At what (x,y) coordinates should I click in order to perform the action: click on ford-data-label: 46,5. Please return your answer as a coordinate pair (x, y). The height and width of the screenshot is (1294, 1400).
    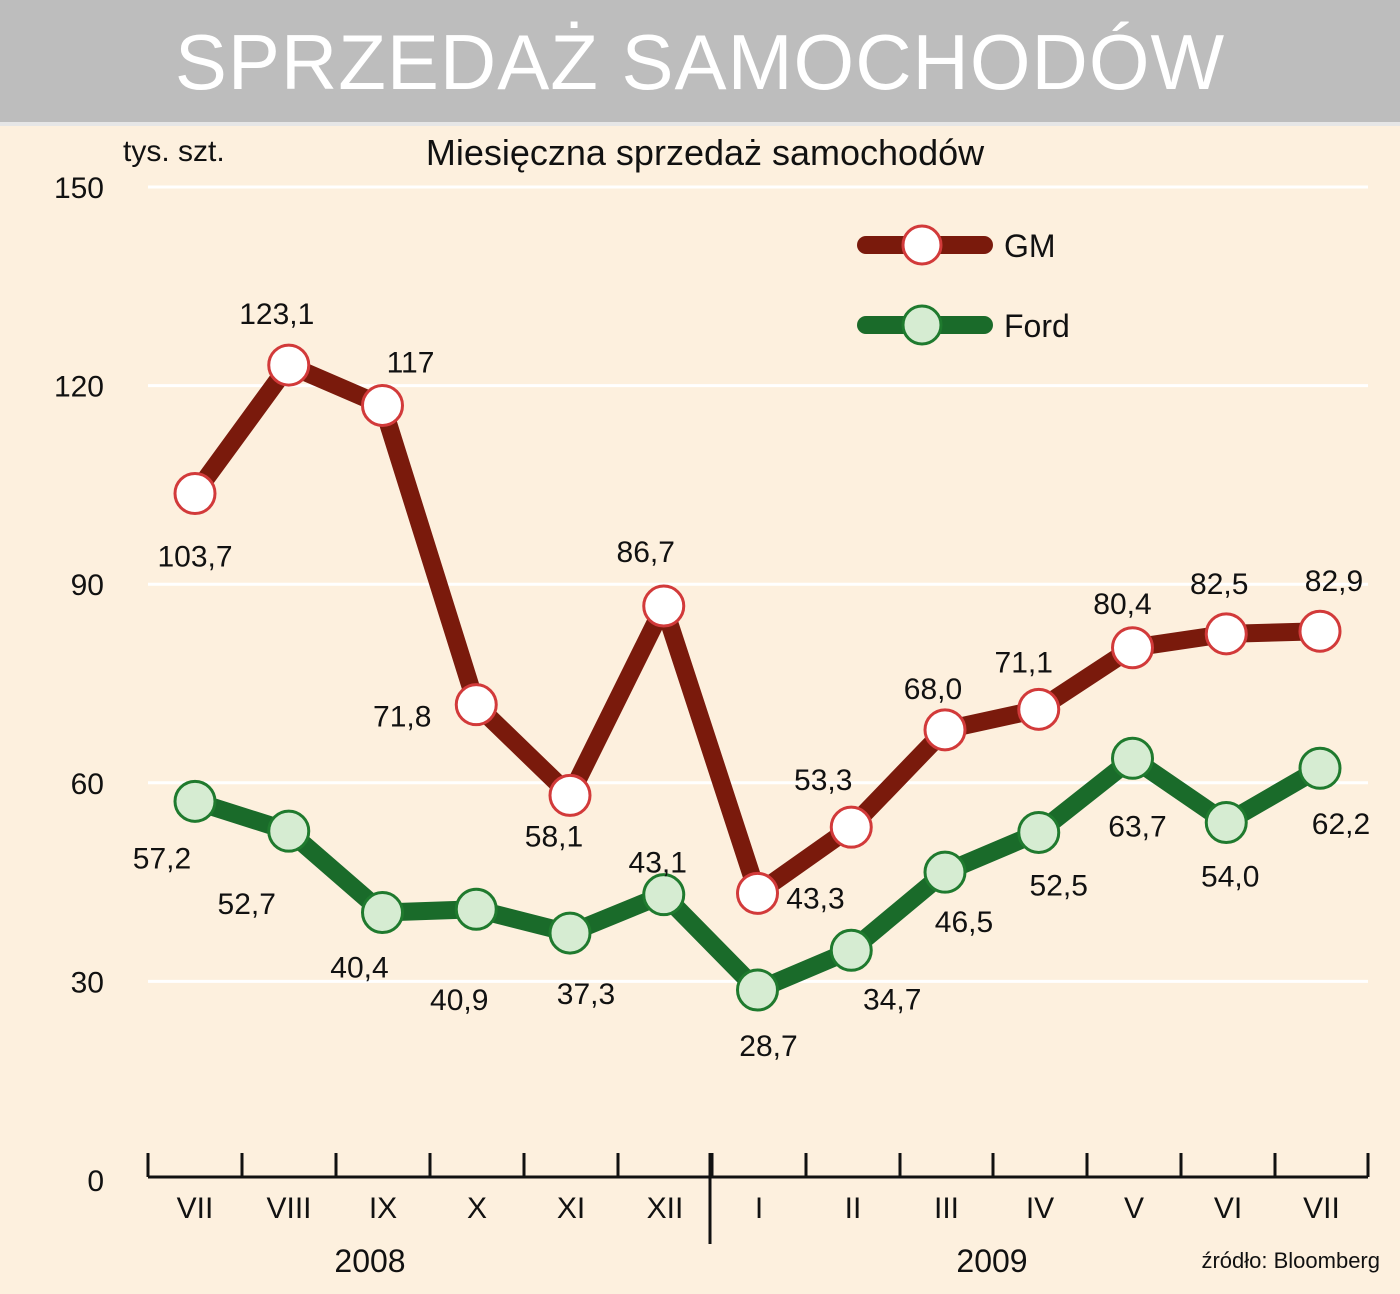
    Looking at the image, I should click on (964, 922).